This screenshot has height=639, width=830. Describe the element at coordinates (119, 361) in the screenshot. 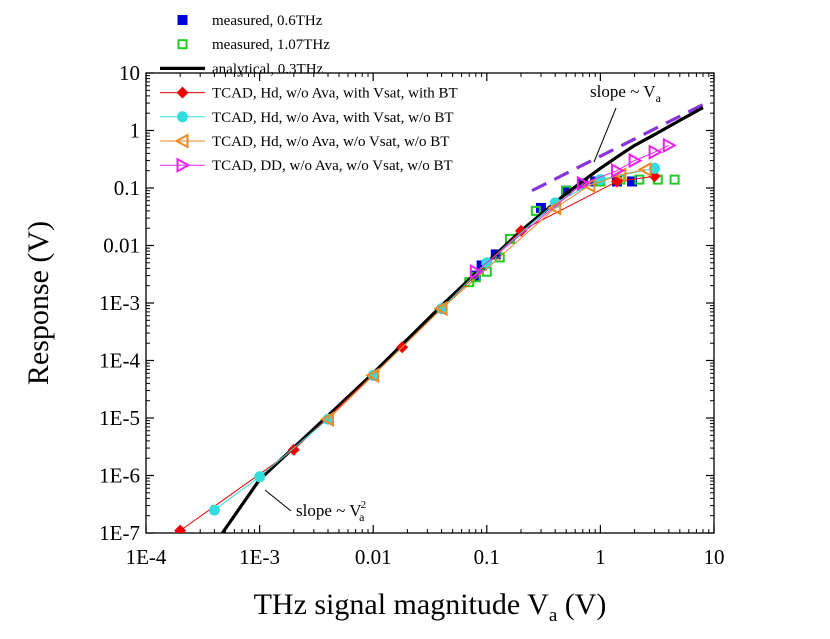

I see `y-tick-label: 1E-4` at that location.